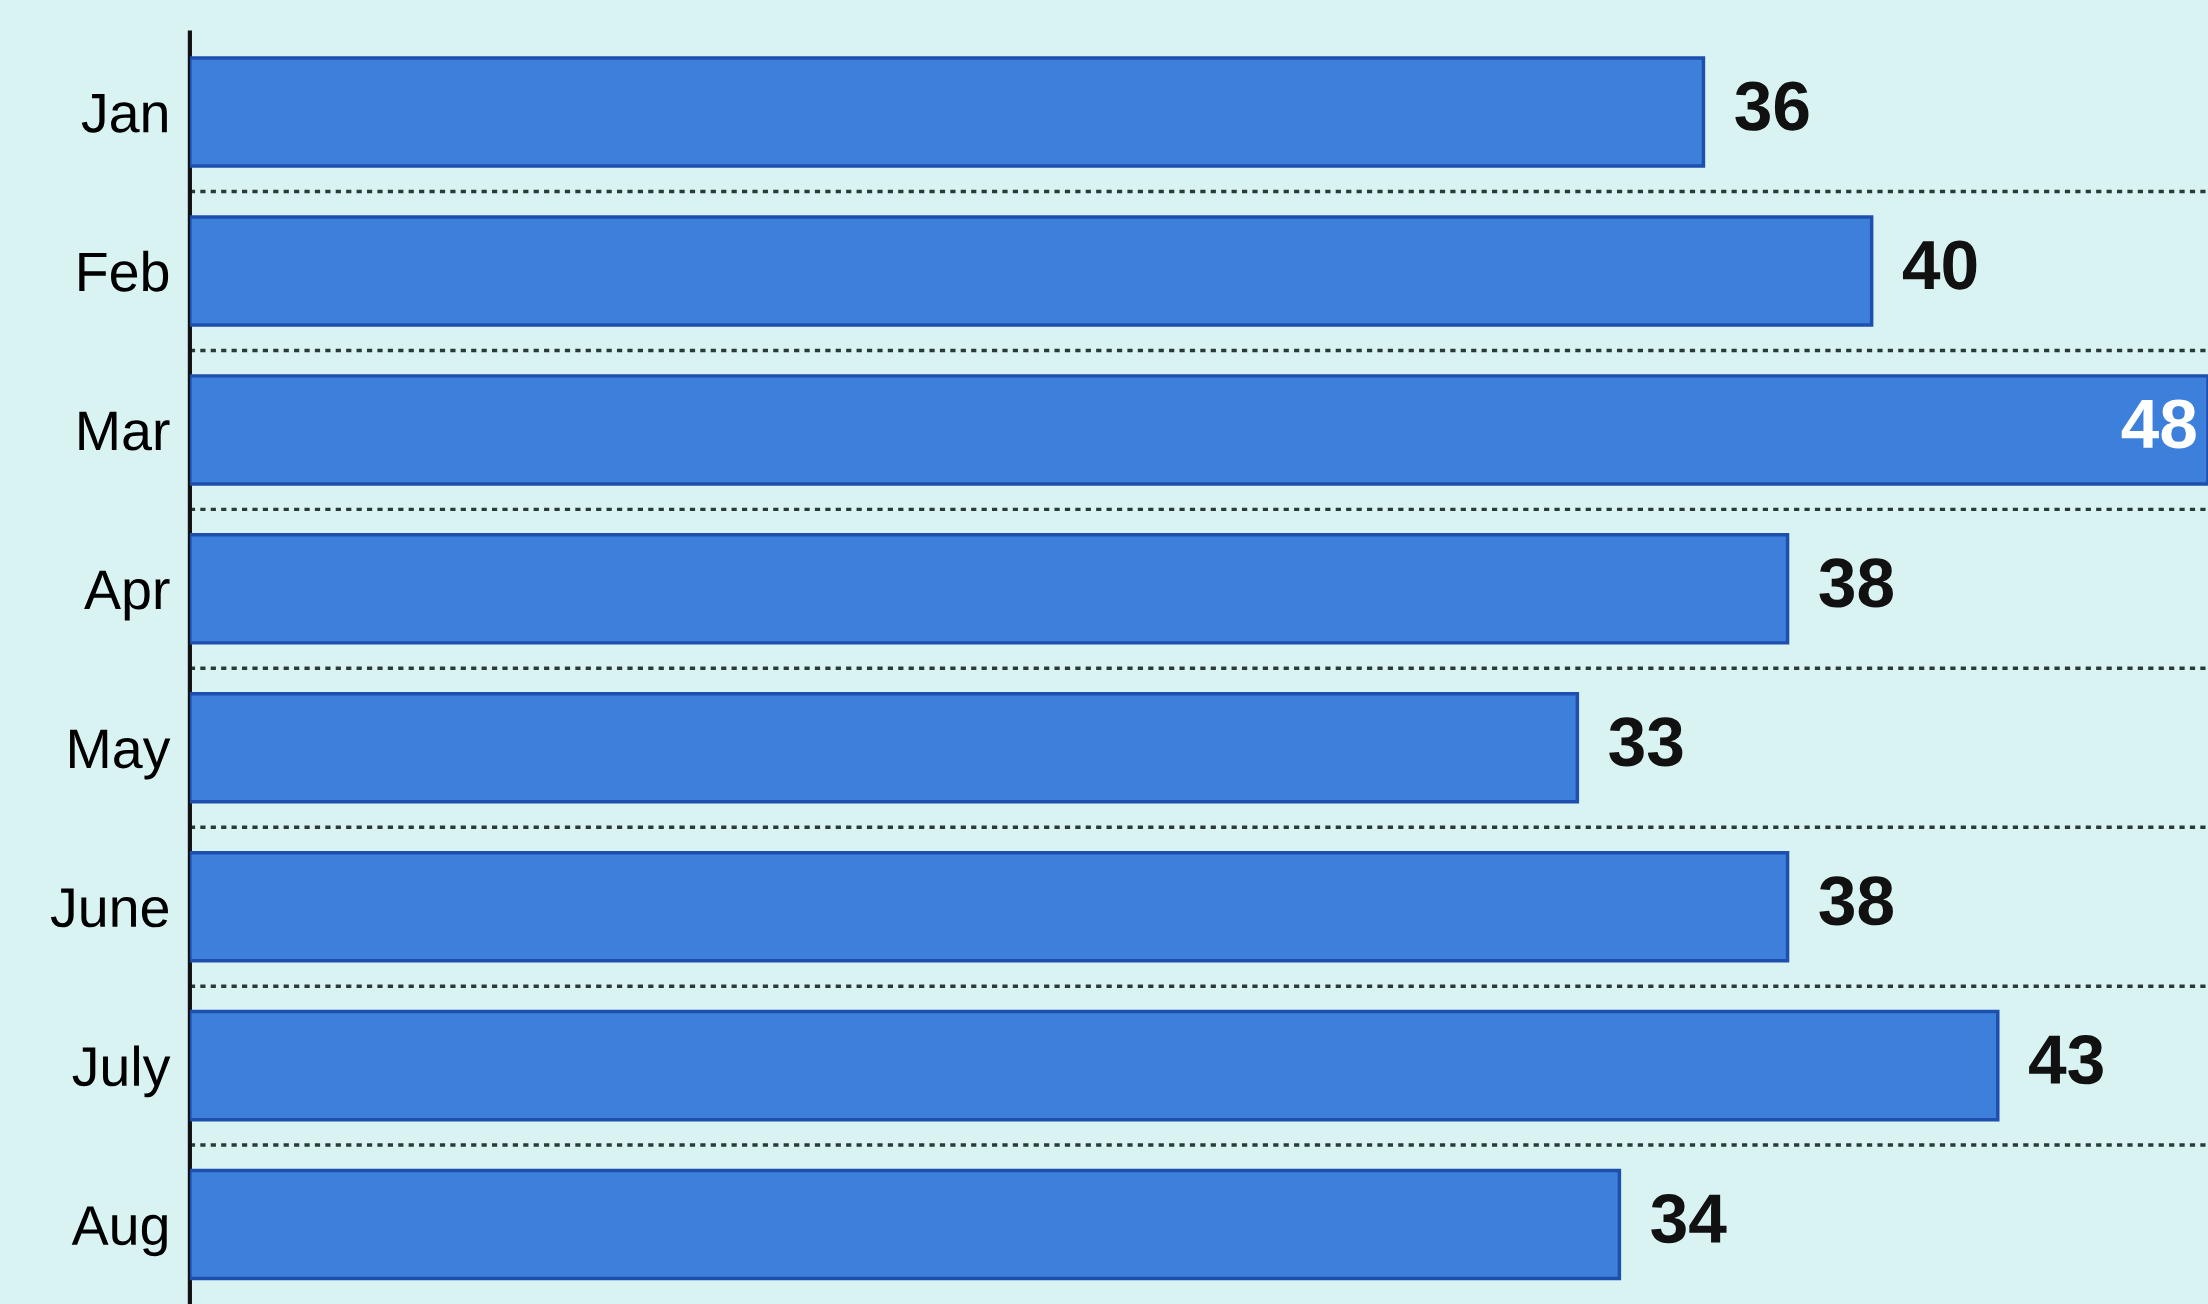 The height and width of the screenshot is (1304, 2208). Describe the element at coordinates (1939, 265) in the screenshot. I see `data-label: 40` at that location.